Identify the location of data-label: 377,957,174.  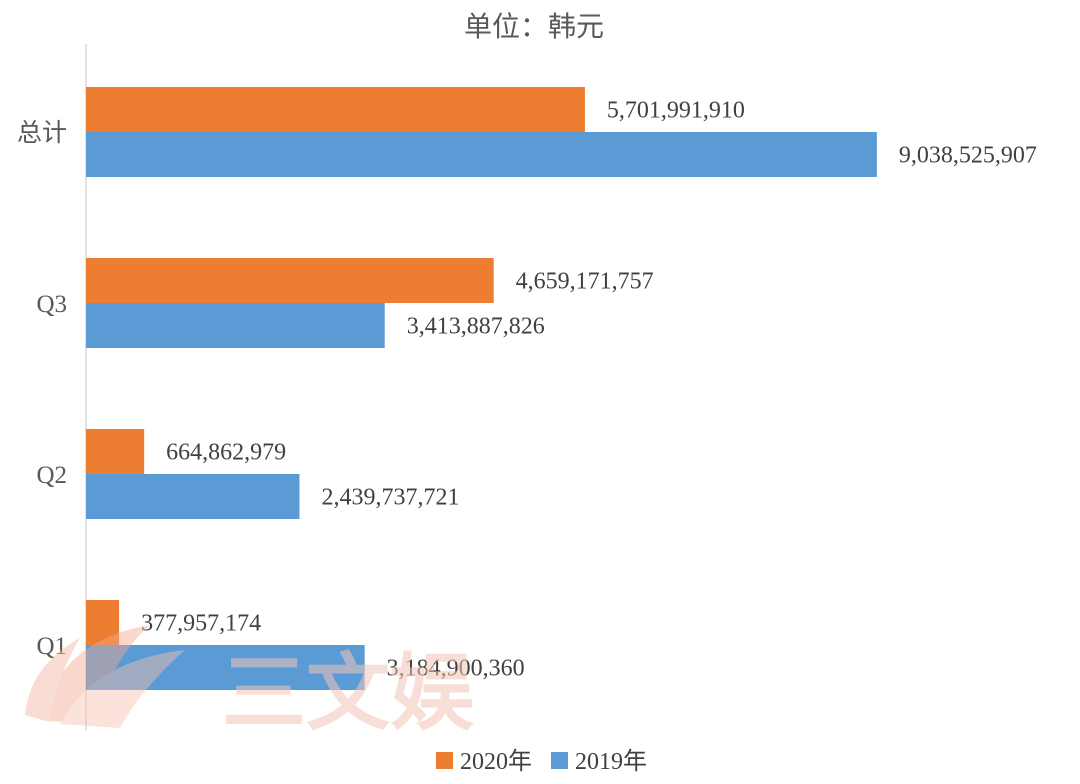
(201, 624).